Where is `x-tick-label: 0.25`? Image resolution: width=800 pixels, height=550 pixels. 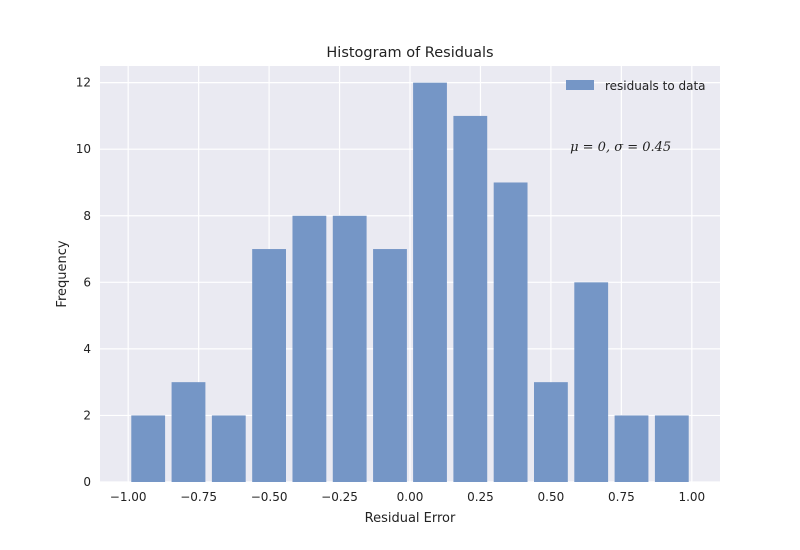
x-tick-label: 0.25 is located at coordinates (480, 497).